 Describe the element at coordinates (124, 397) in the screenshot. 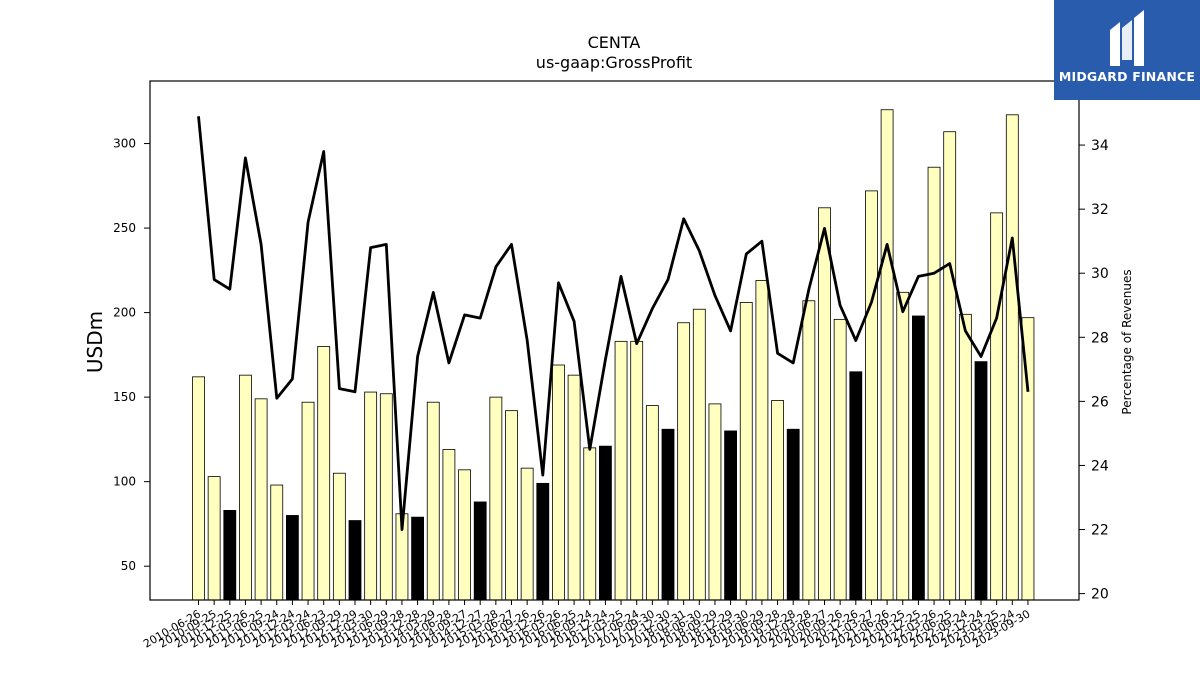

I see `y-tick-label: 150` at that location.